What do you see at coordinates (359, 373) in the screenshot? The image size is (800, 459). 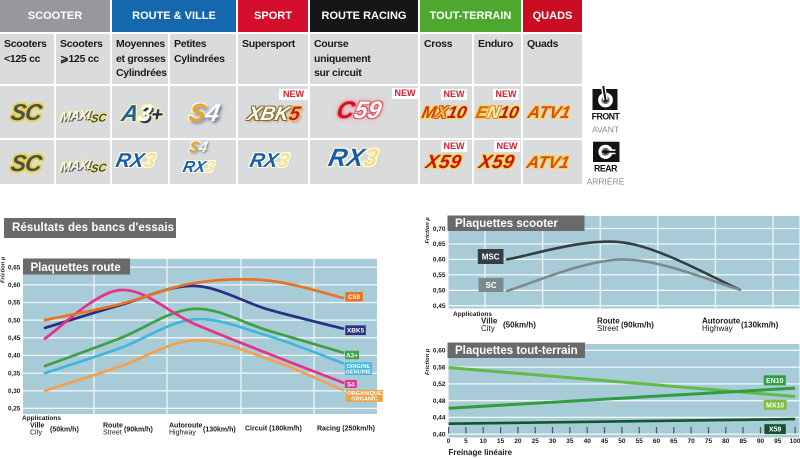 I see `svg-text: GENUINE` at bounding box center [359, 373].